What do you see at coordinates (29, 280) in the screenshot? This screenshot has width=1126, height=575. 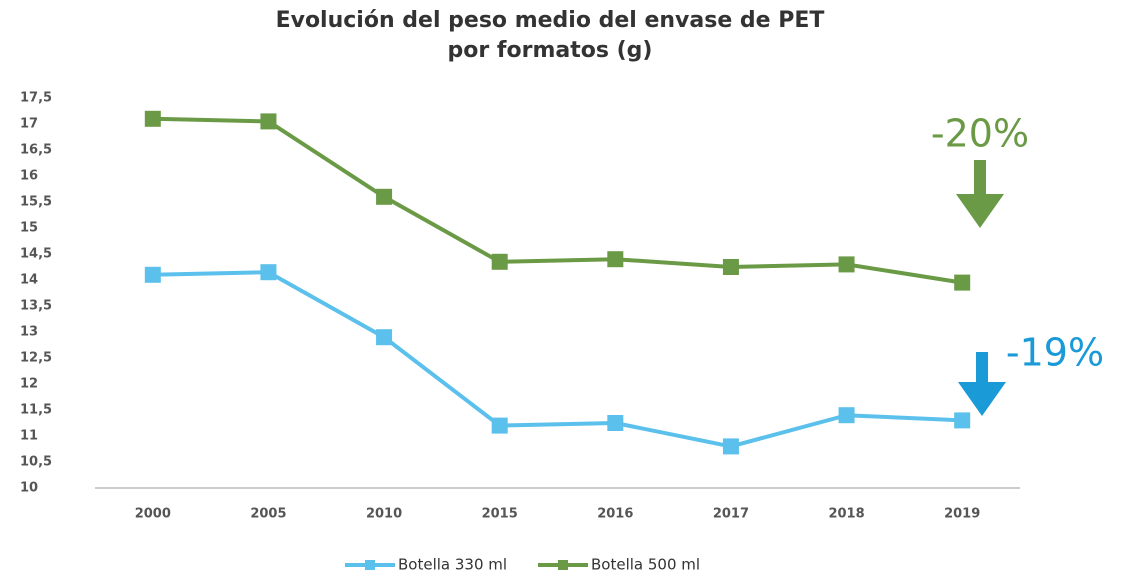 I see `y-tick-label: 14` at bounding box center [29, 280].